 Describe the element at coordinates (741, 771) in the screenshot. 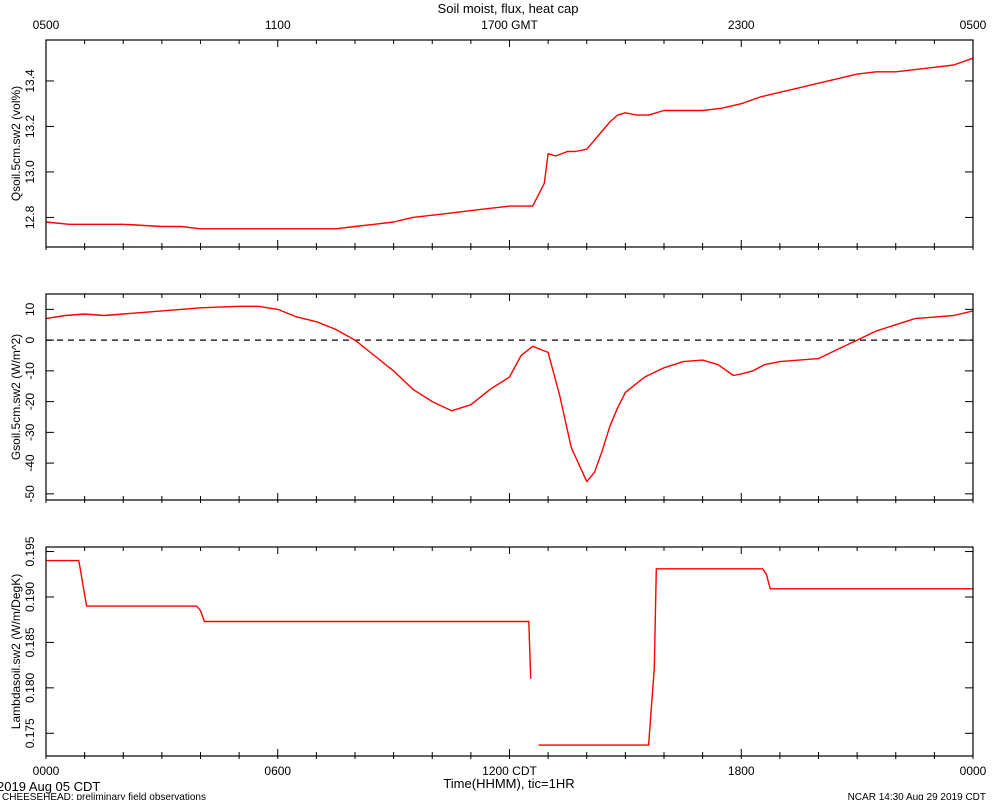

I see `bottom-axis-tick-label: 1800` at that location.